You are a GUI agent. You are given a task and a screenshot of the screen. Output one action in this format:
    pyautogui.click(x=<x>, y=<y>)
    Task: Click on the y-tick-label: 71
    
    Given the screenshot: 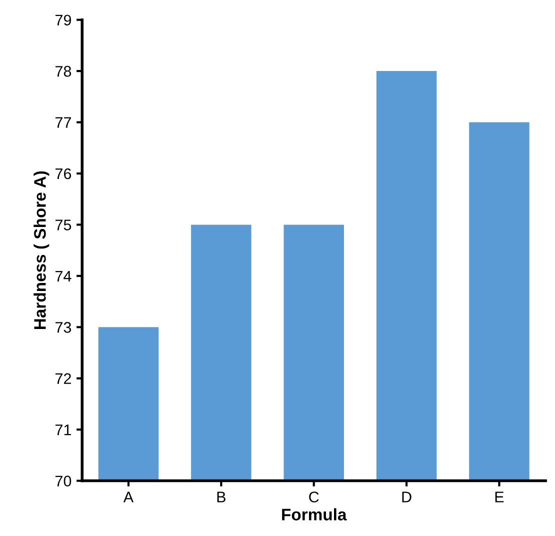 What is the action you would take?
    pyautogui.click(x=63, y=430)
    